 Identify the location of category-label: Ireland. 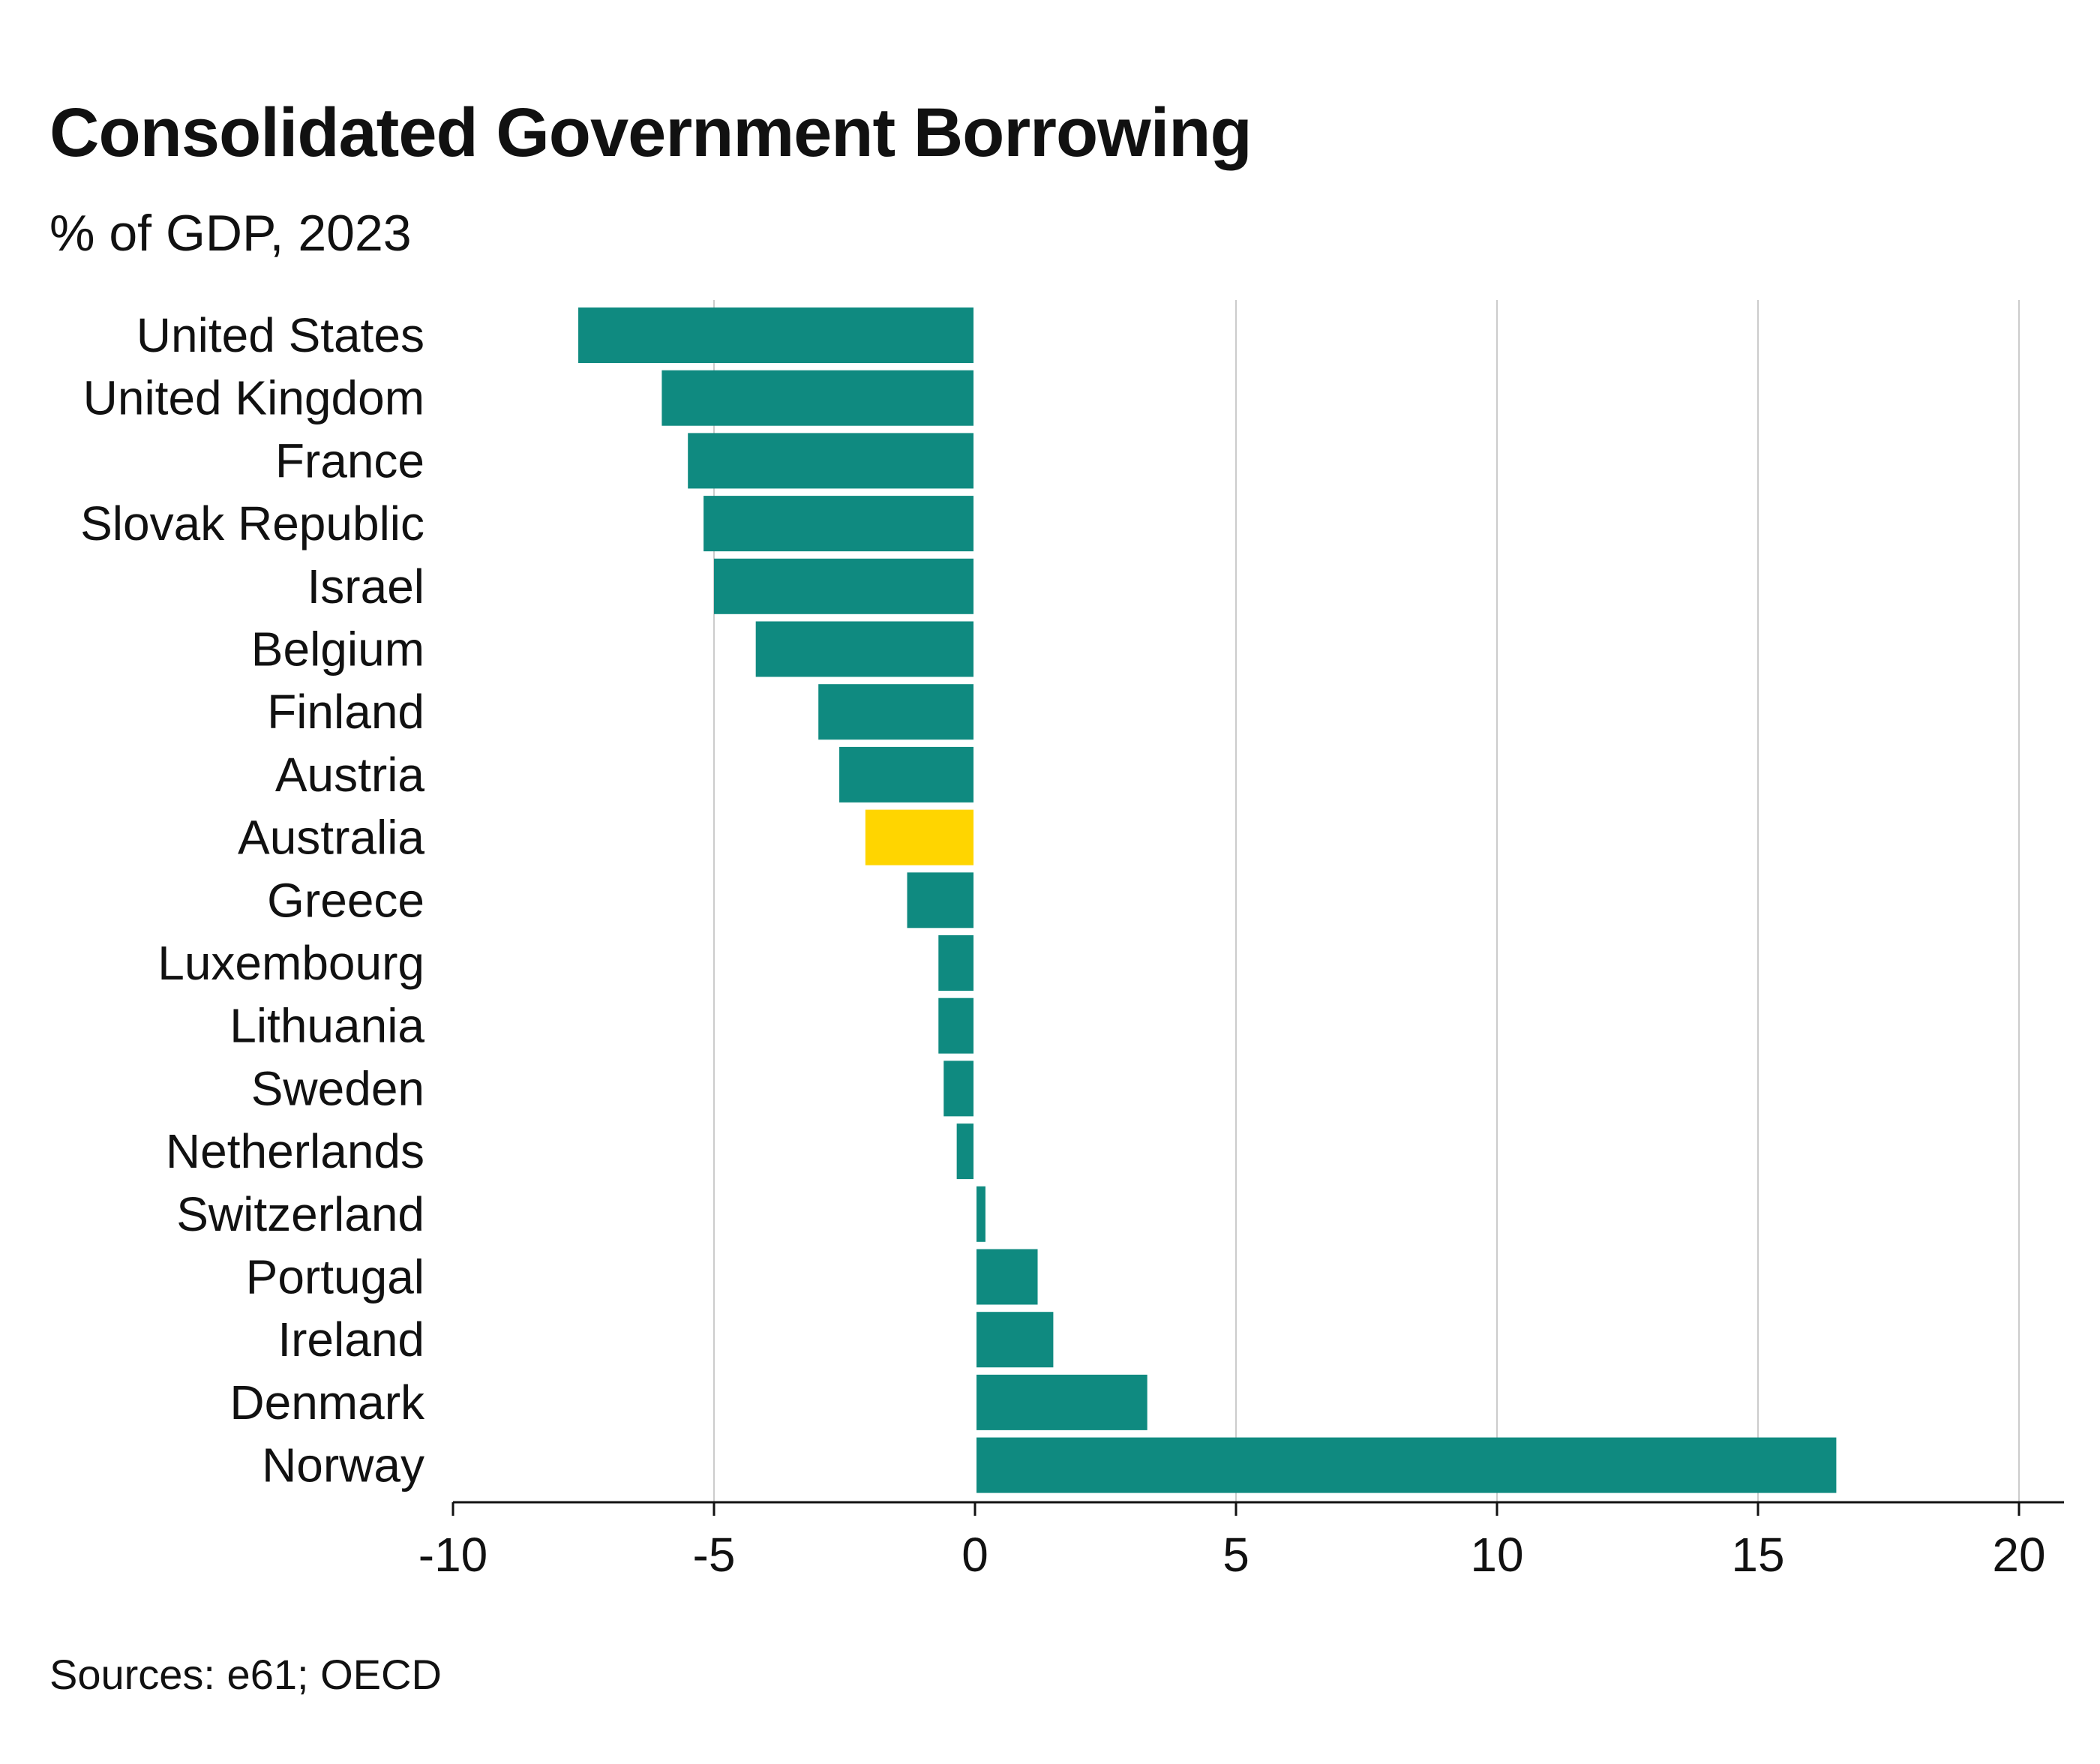
(351, 1339).